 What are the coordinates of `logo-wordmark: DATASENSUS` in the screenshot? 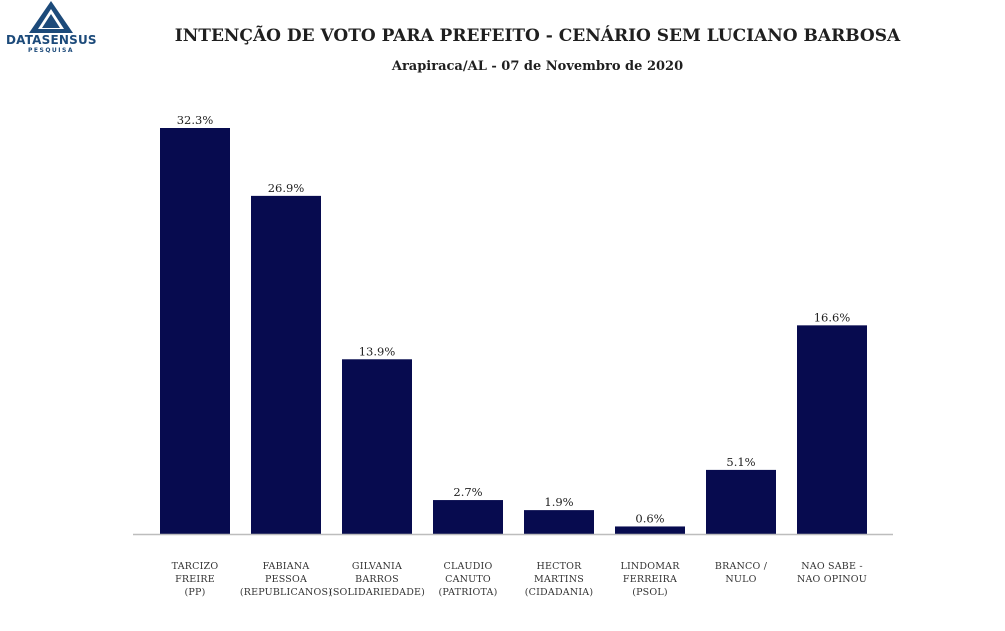 It's located at (51, 40).